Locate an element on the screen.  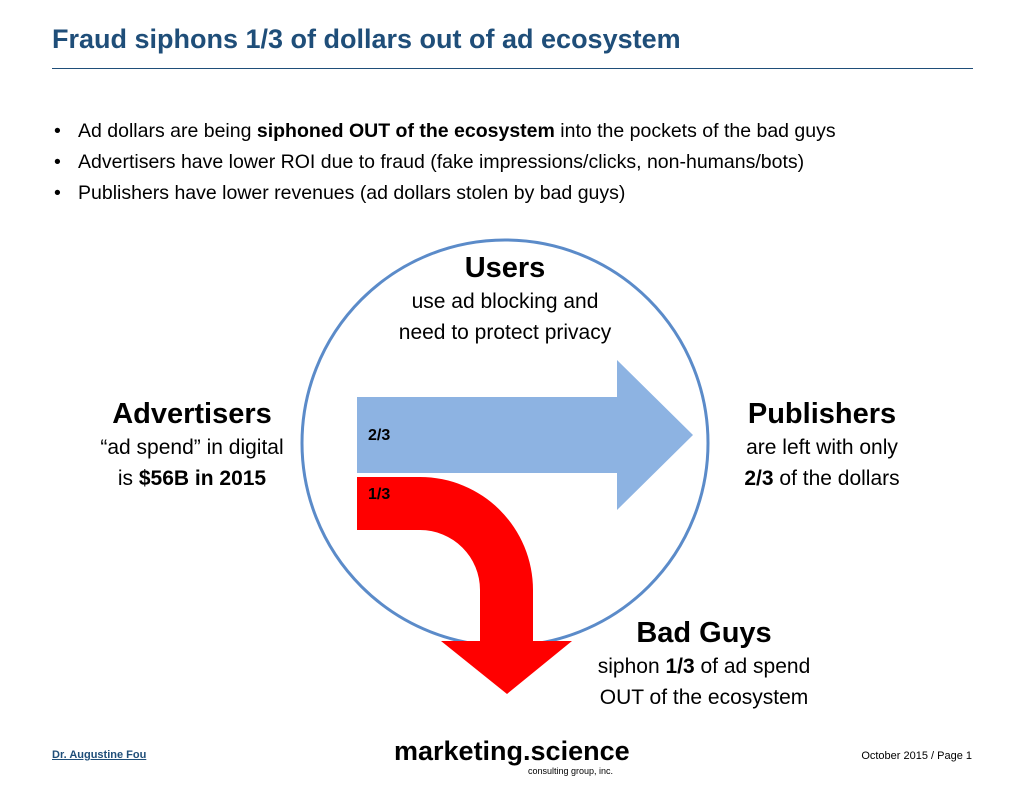
advertisers-line-2: is $56B in 2015 is located at coordinates (192, 478).